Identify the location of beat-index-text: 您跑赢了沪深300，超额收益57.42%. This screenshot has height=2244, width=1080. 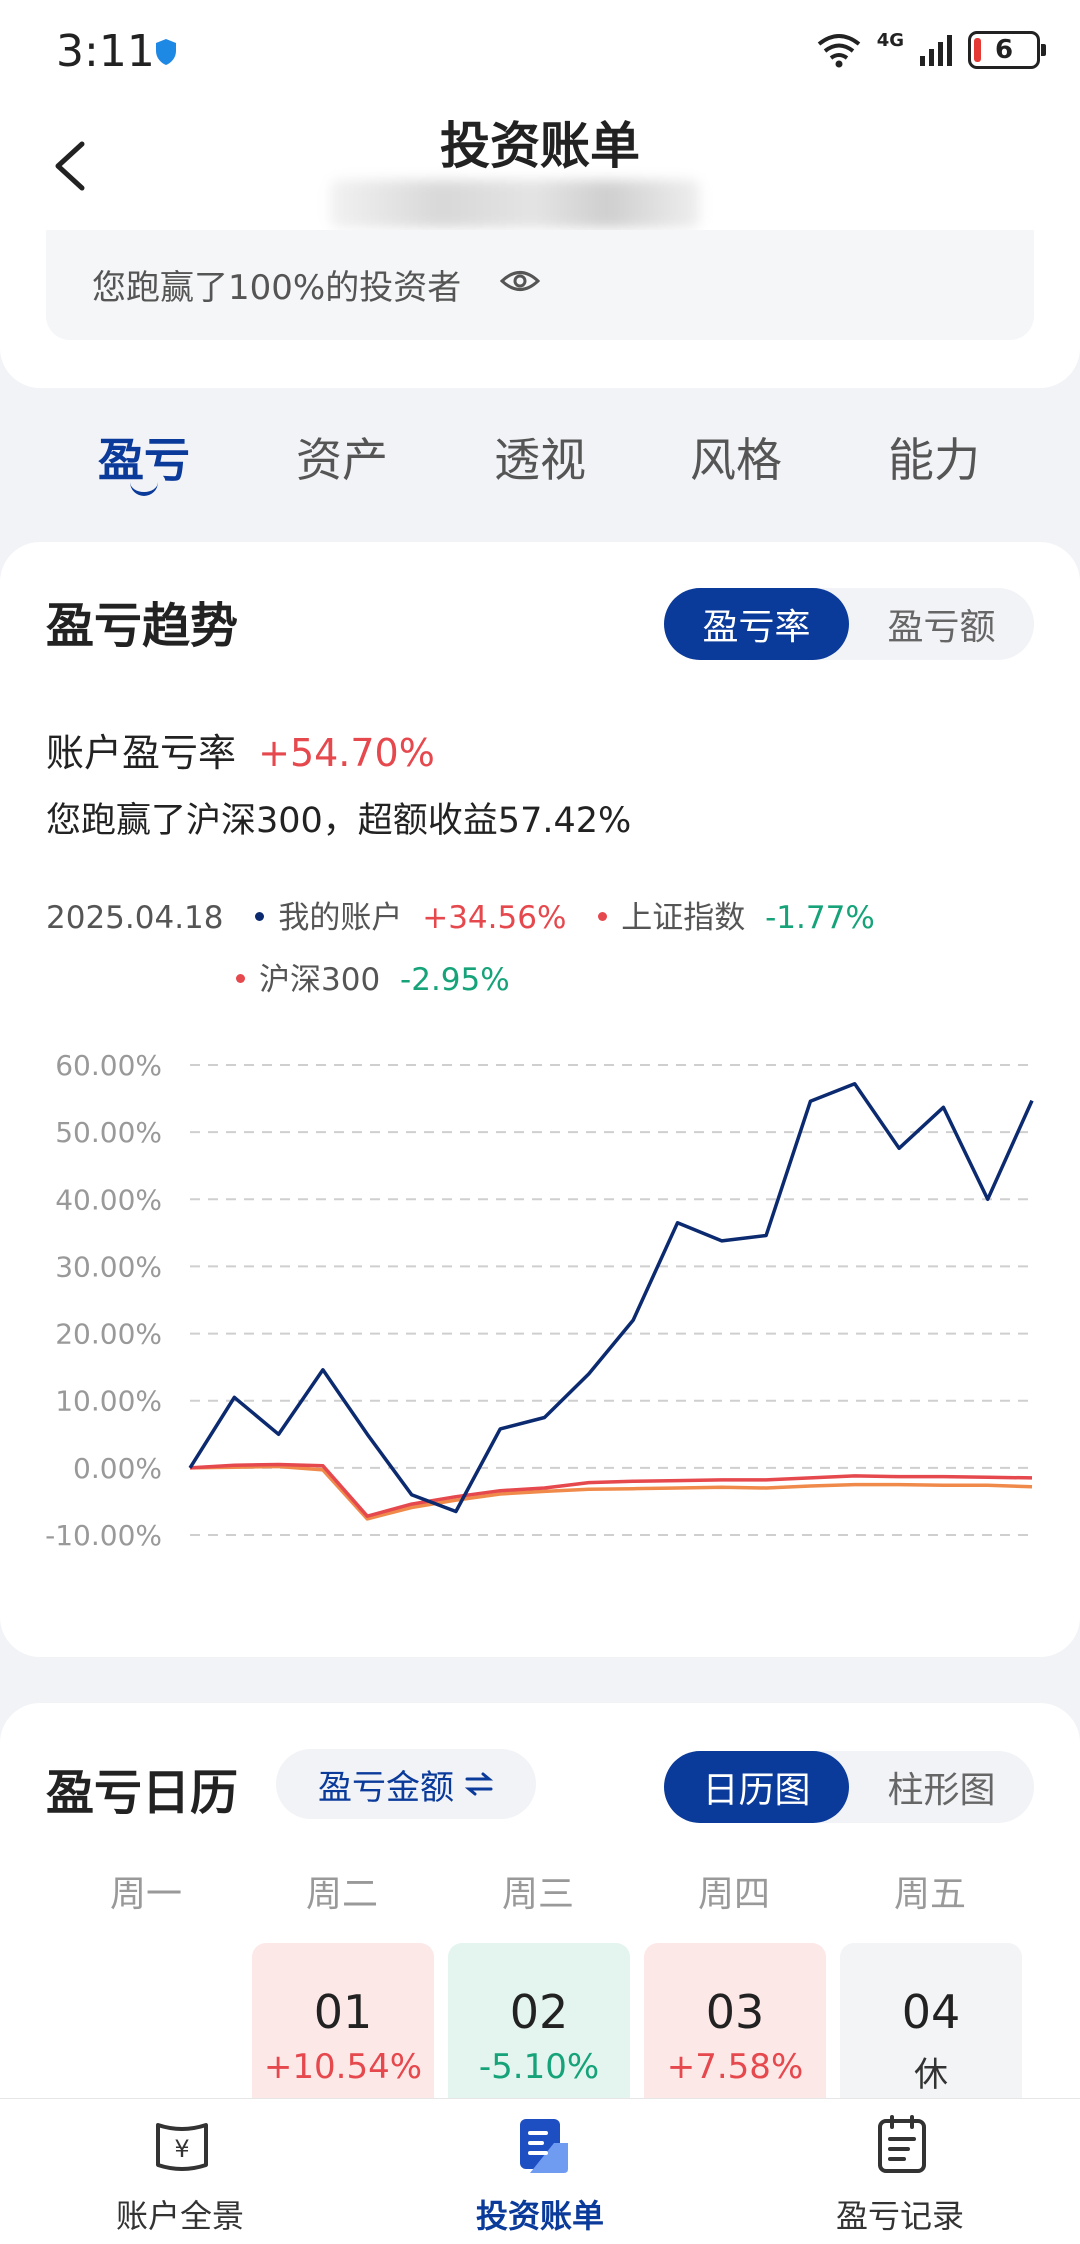
(339, 821).